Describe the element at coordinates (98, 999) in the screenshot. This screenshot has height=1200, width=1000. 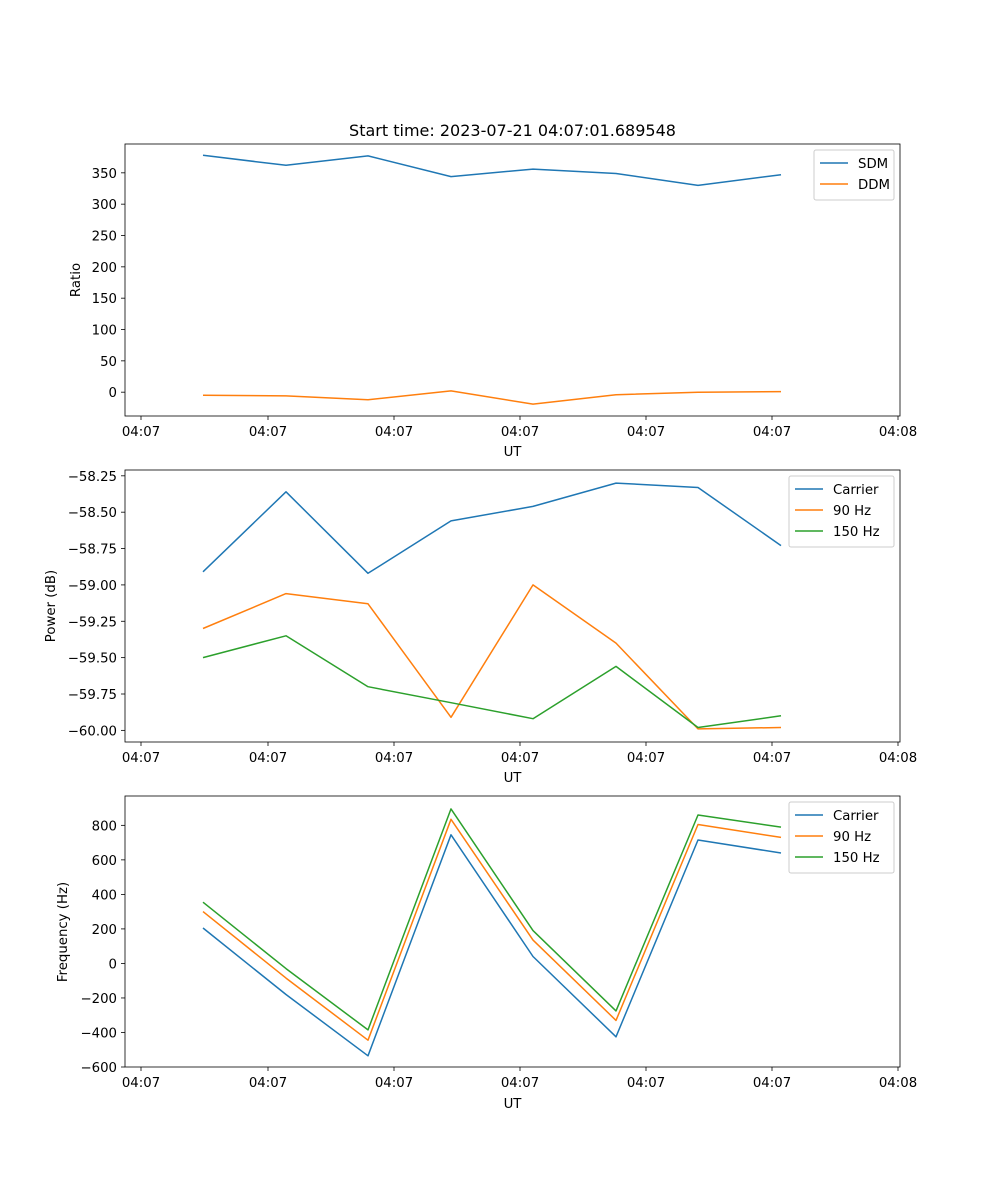
I see `frequency-ytick-label: −200` at that location.